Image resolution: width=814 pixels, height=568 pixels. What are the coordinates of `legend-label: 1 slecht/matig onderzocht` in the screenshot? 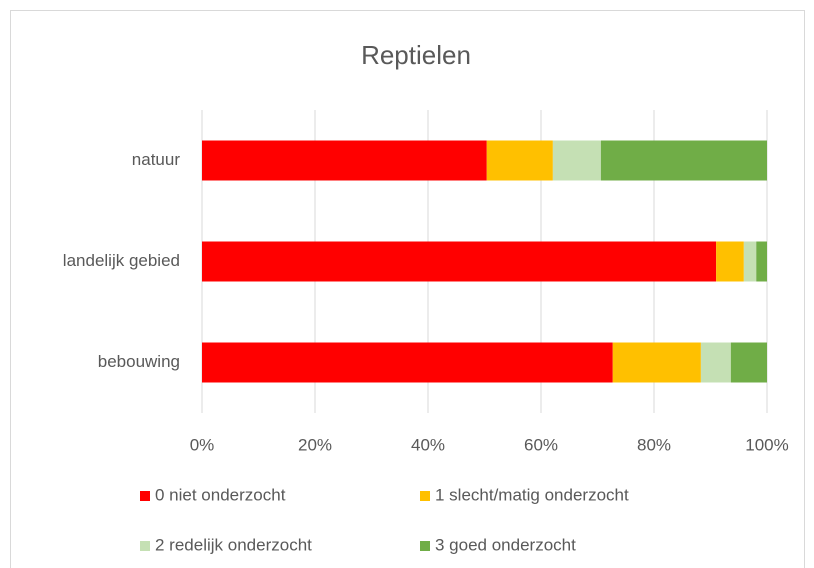 It's located at (532, 494).